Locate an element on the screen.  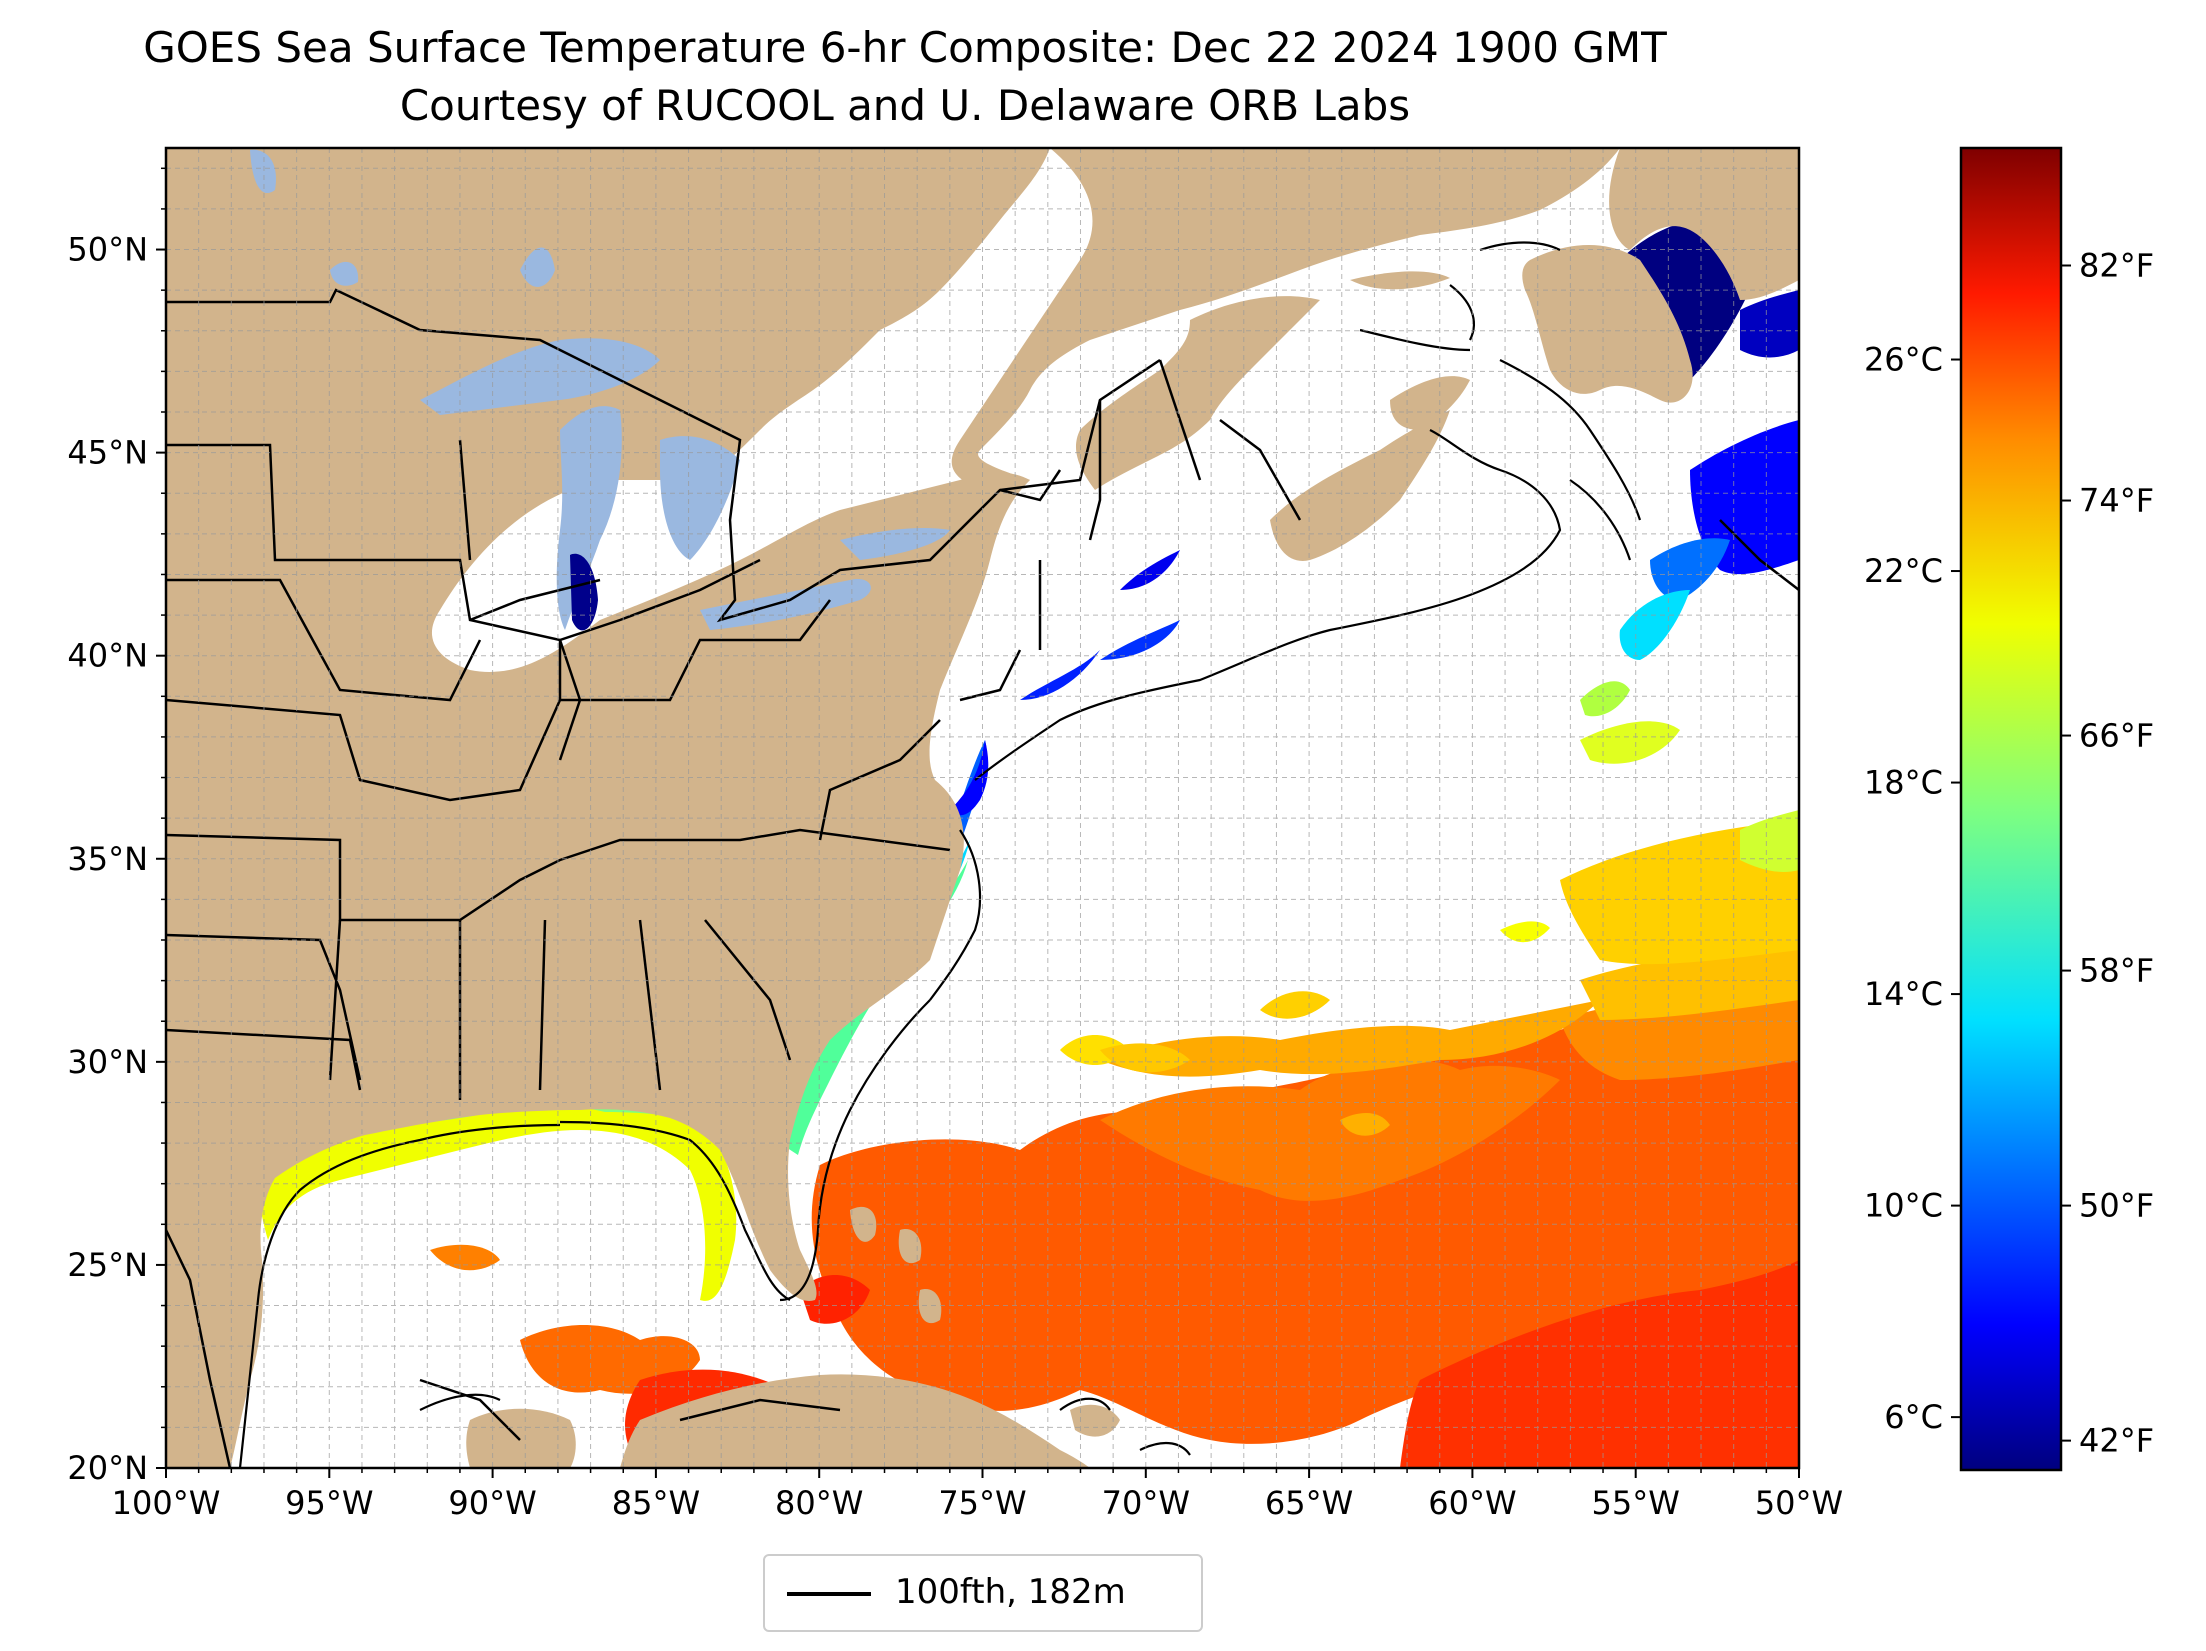
celsius-tick-label: 18°C is located at coordinates (1903, 783).